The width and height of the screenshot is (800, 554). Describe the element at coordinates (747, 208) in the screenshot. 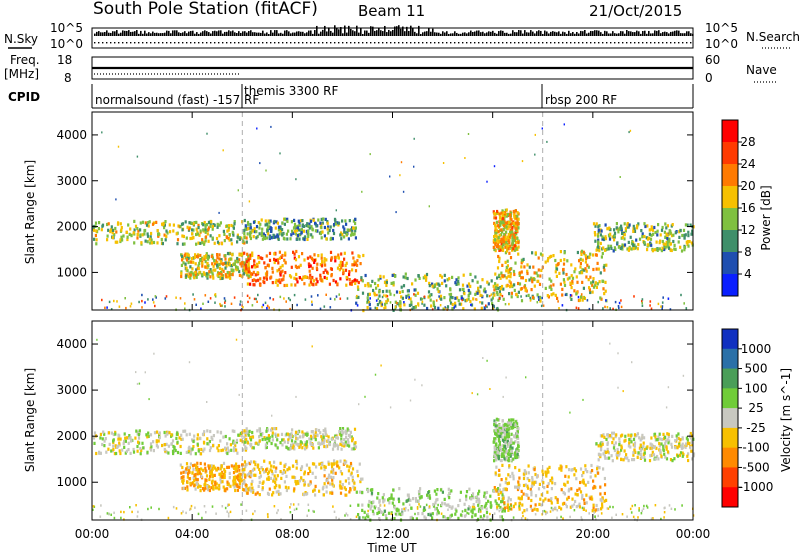

I see `colorbar-tick-label: 16` at that location.